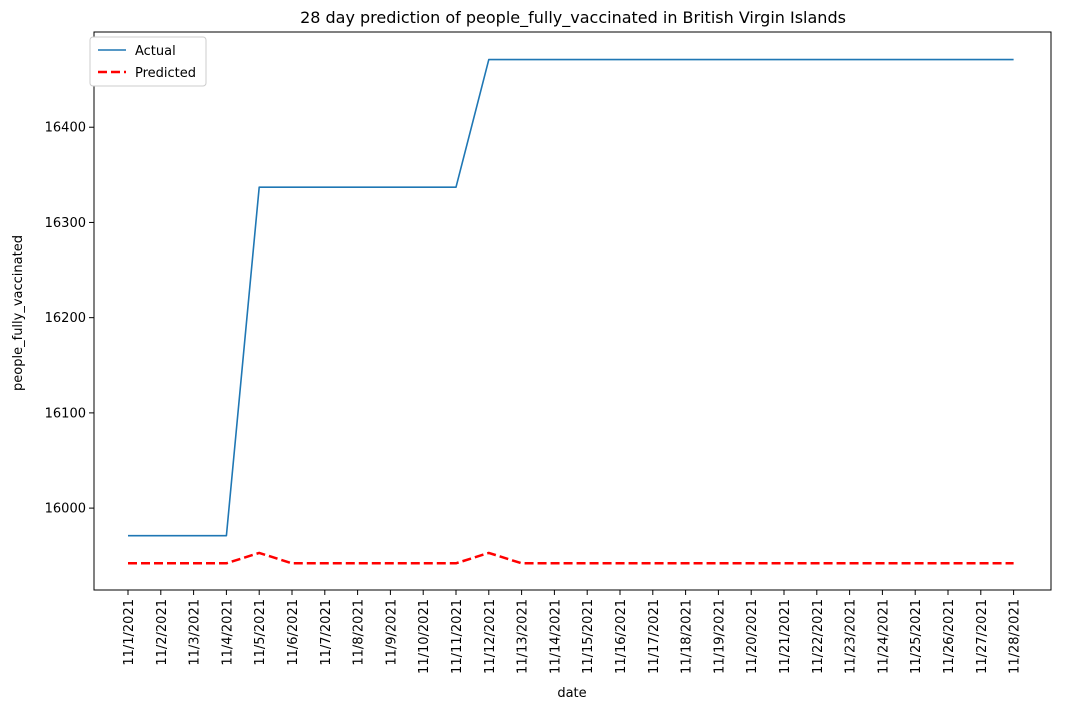 The image size is (1070, 709). I want to click on x-tick-label: 11/10/2021, so click(424, 636).